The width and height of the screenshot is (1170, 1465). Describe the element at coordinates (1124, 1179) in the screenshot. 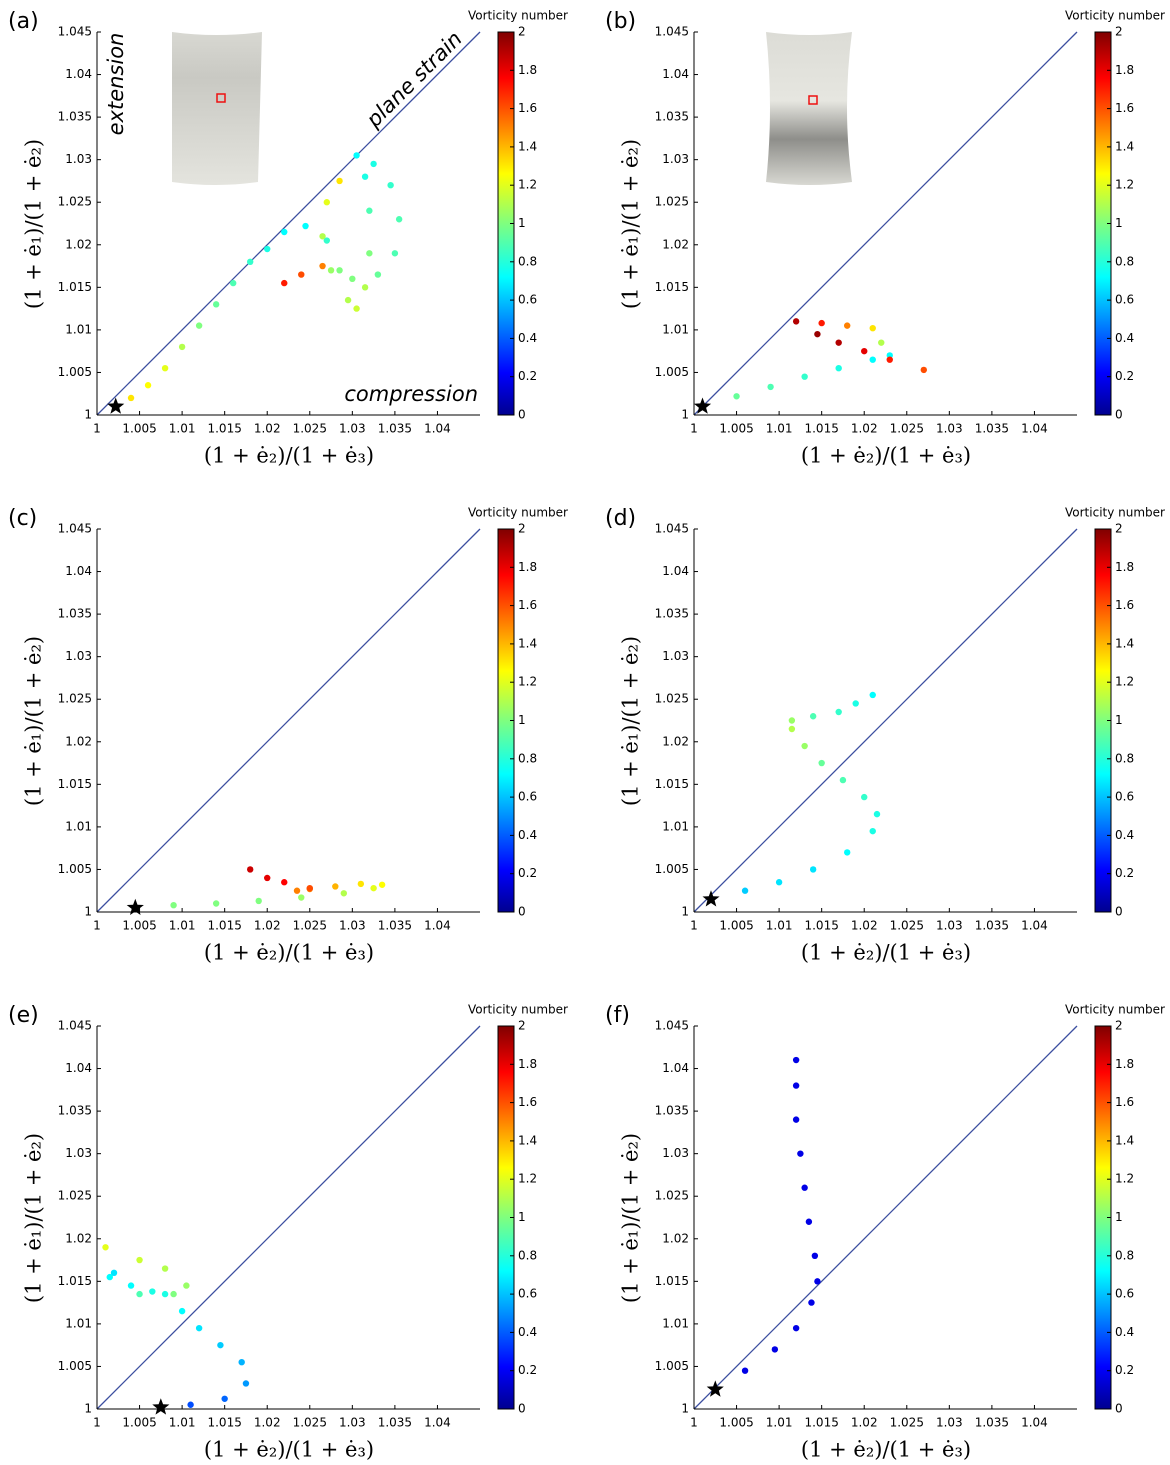

I see `colorbar-tick-label: 1.2` at that location.